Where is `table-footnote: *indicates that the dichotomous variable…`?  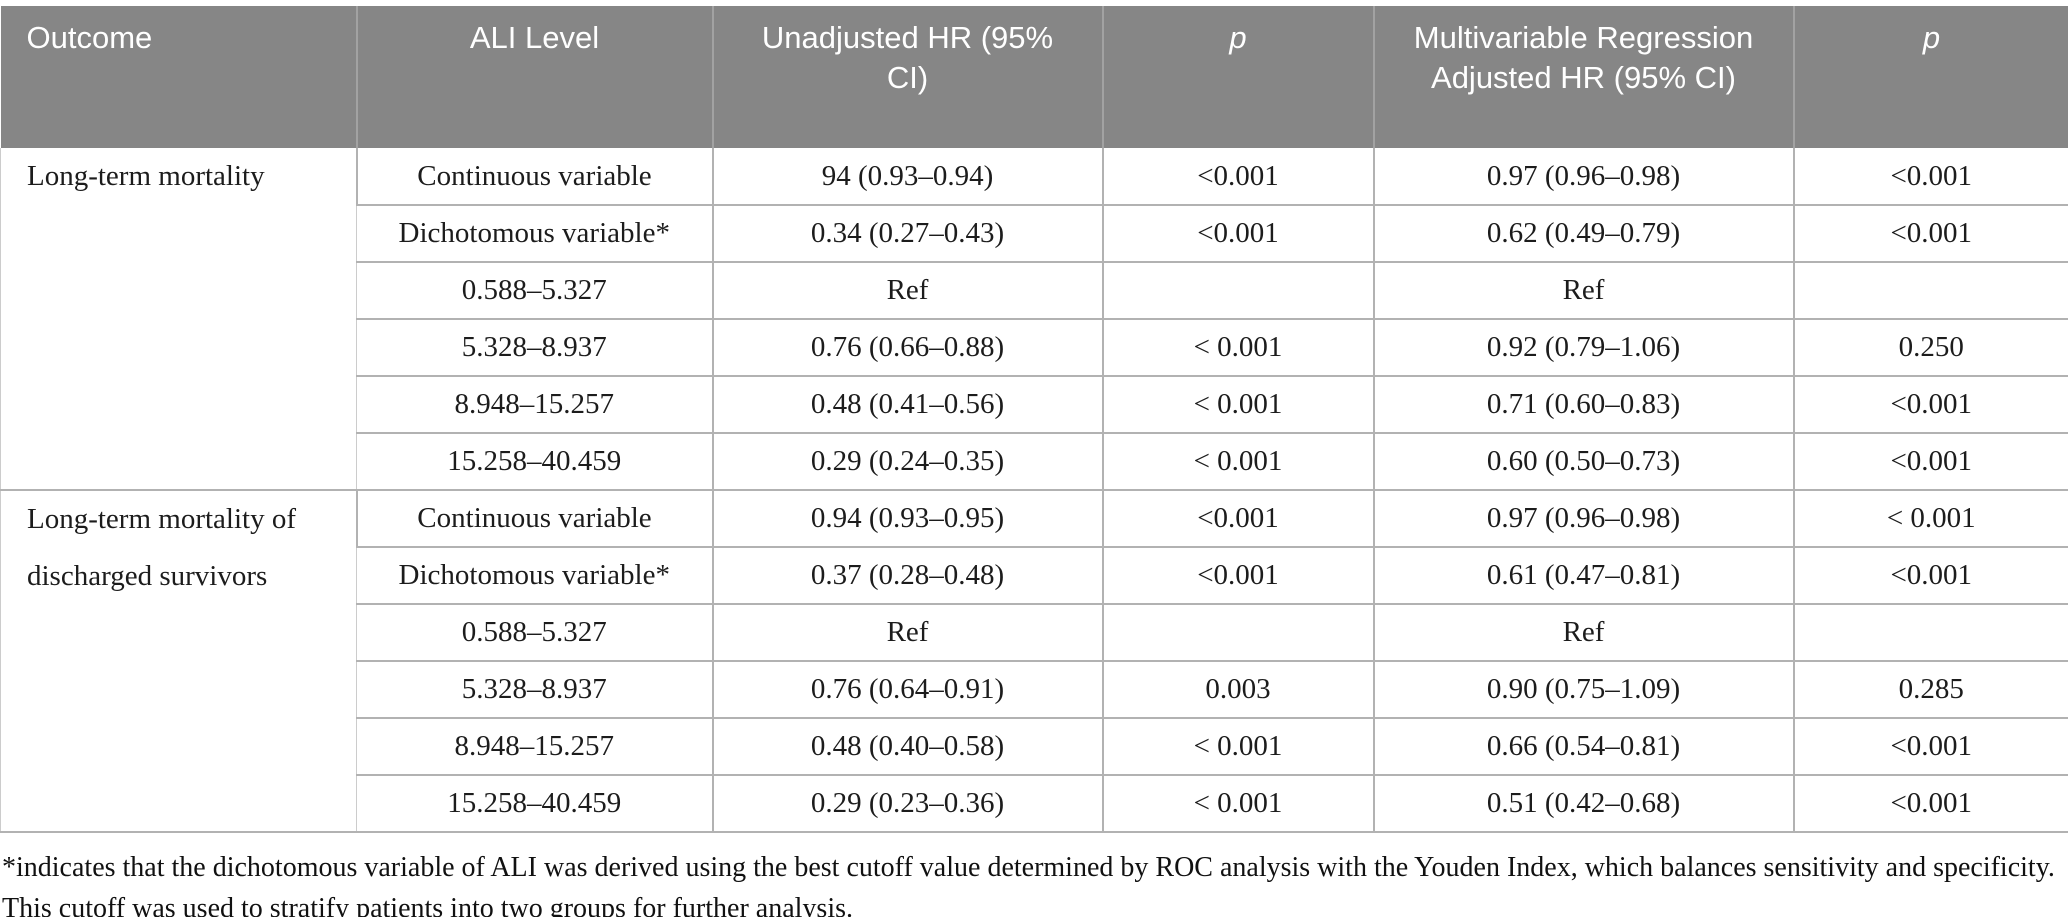 table-footnote: *indicates that the dichotomous variable… is located at coordinates (1028, 884).